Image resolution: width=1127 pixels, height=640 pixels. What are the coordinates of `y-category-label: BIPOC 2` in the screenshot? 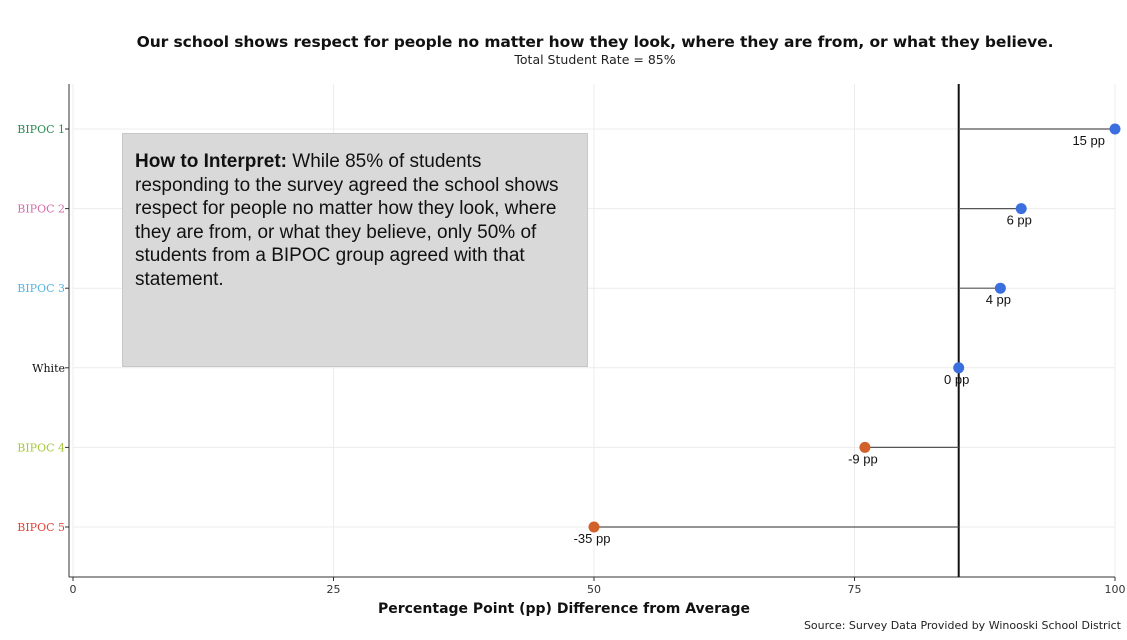 It's located at (41, 209).